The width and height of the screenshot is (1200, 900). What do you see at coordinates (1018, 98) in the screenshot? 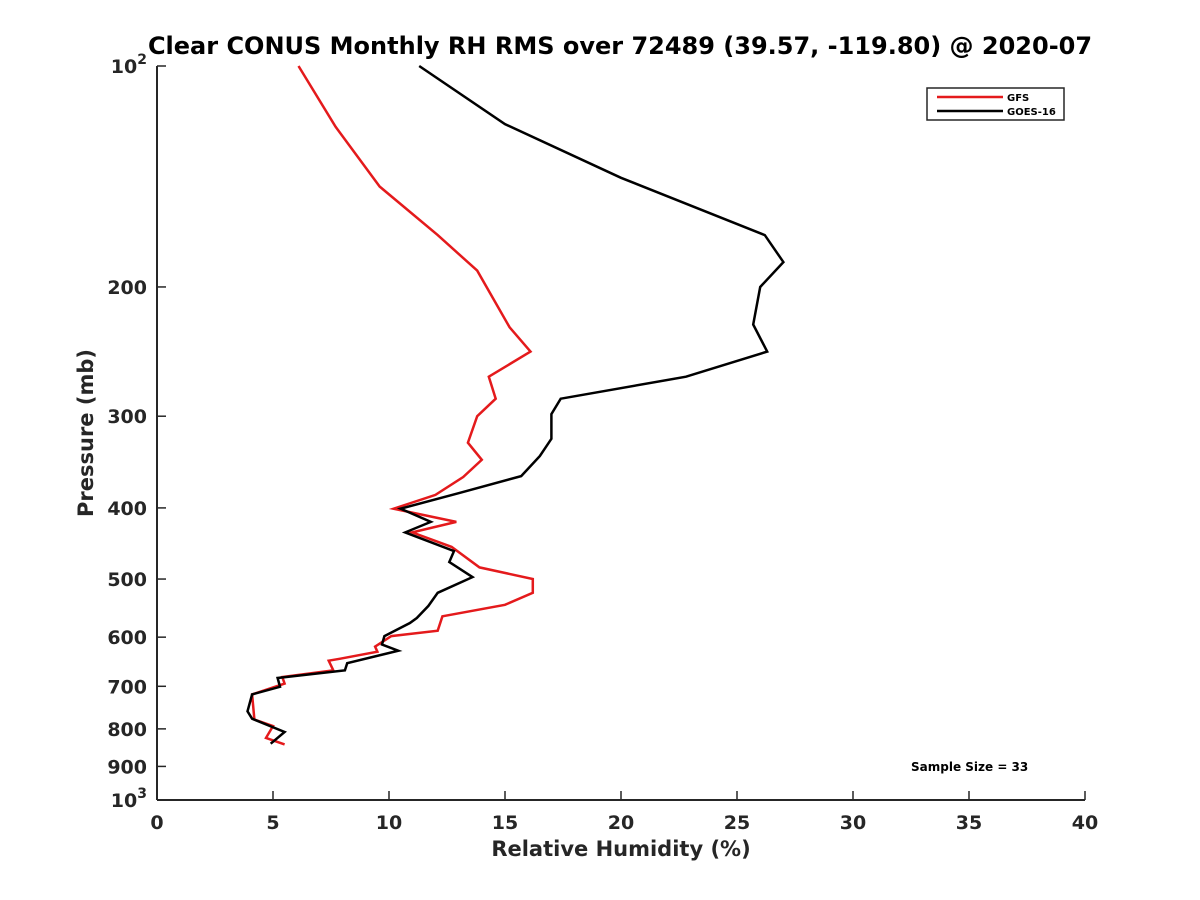
I see `legend-label-gfs: GFS` at bounding box center [1018, 98].